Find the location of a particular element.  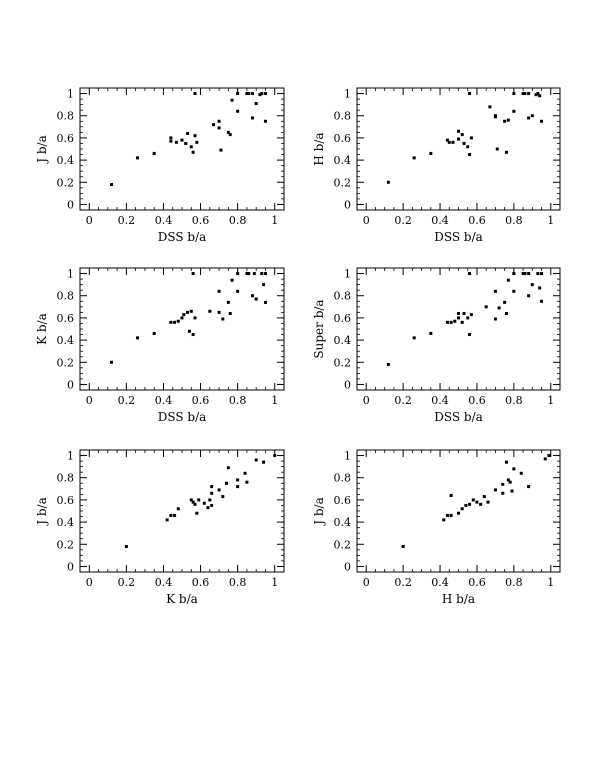

scatter-panel-5: 0 0.2 0.4 0.6 0.8 1 0 0.2 0.4 0.6 0.8 1 K b/a J b/a is located at coordinates (160, 527).